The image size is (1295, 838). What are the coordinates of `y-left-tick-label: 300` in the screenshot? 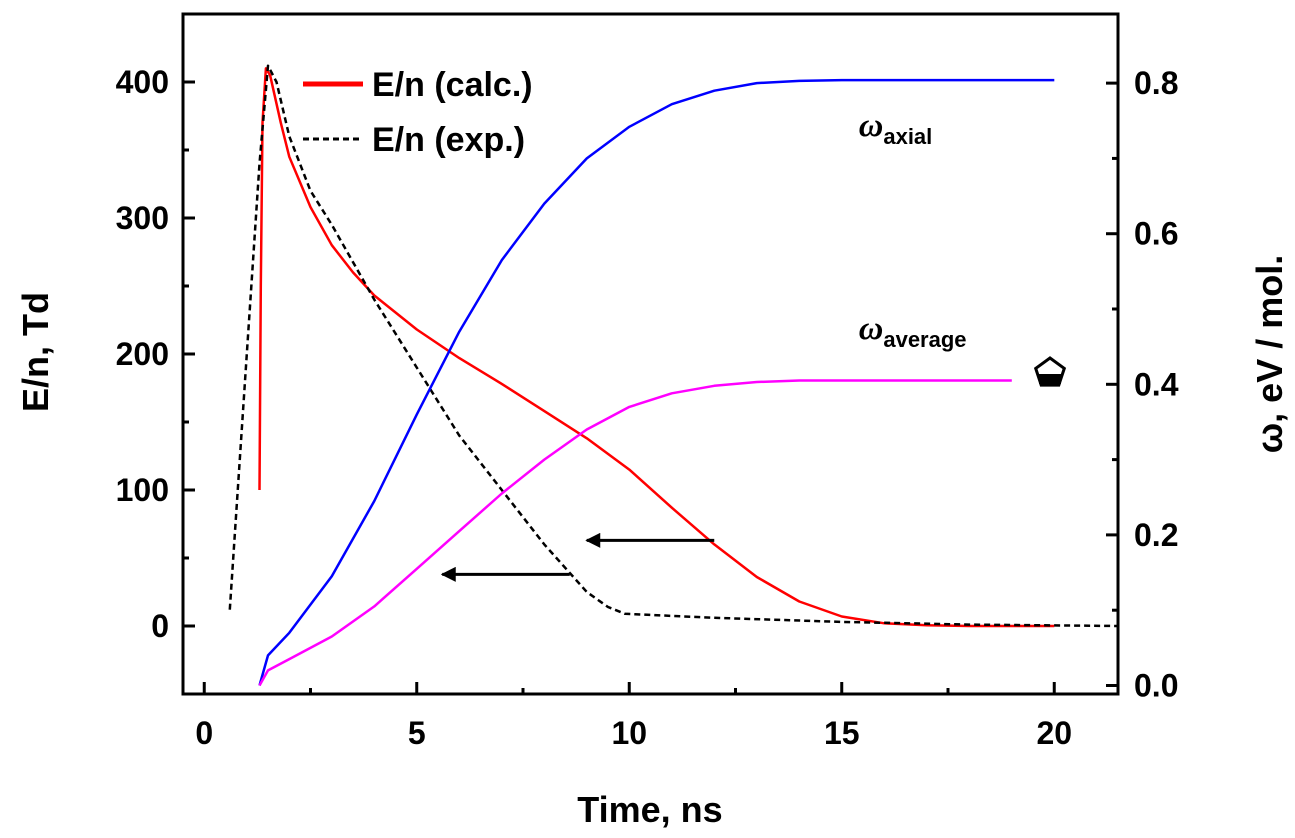 It's located at (142, 218).